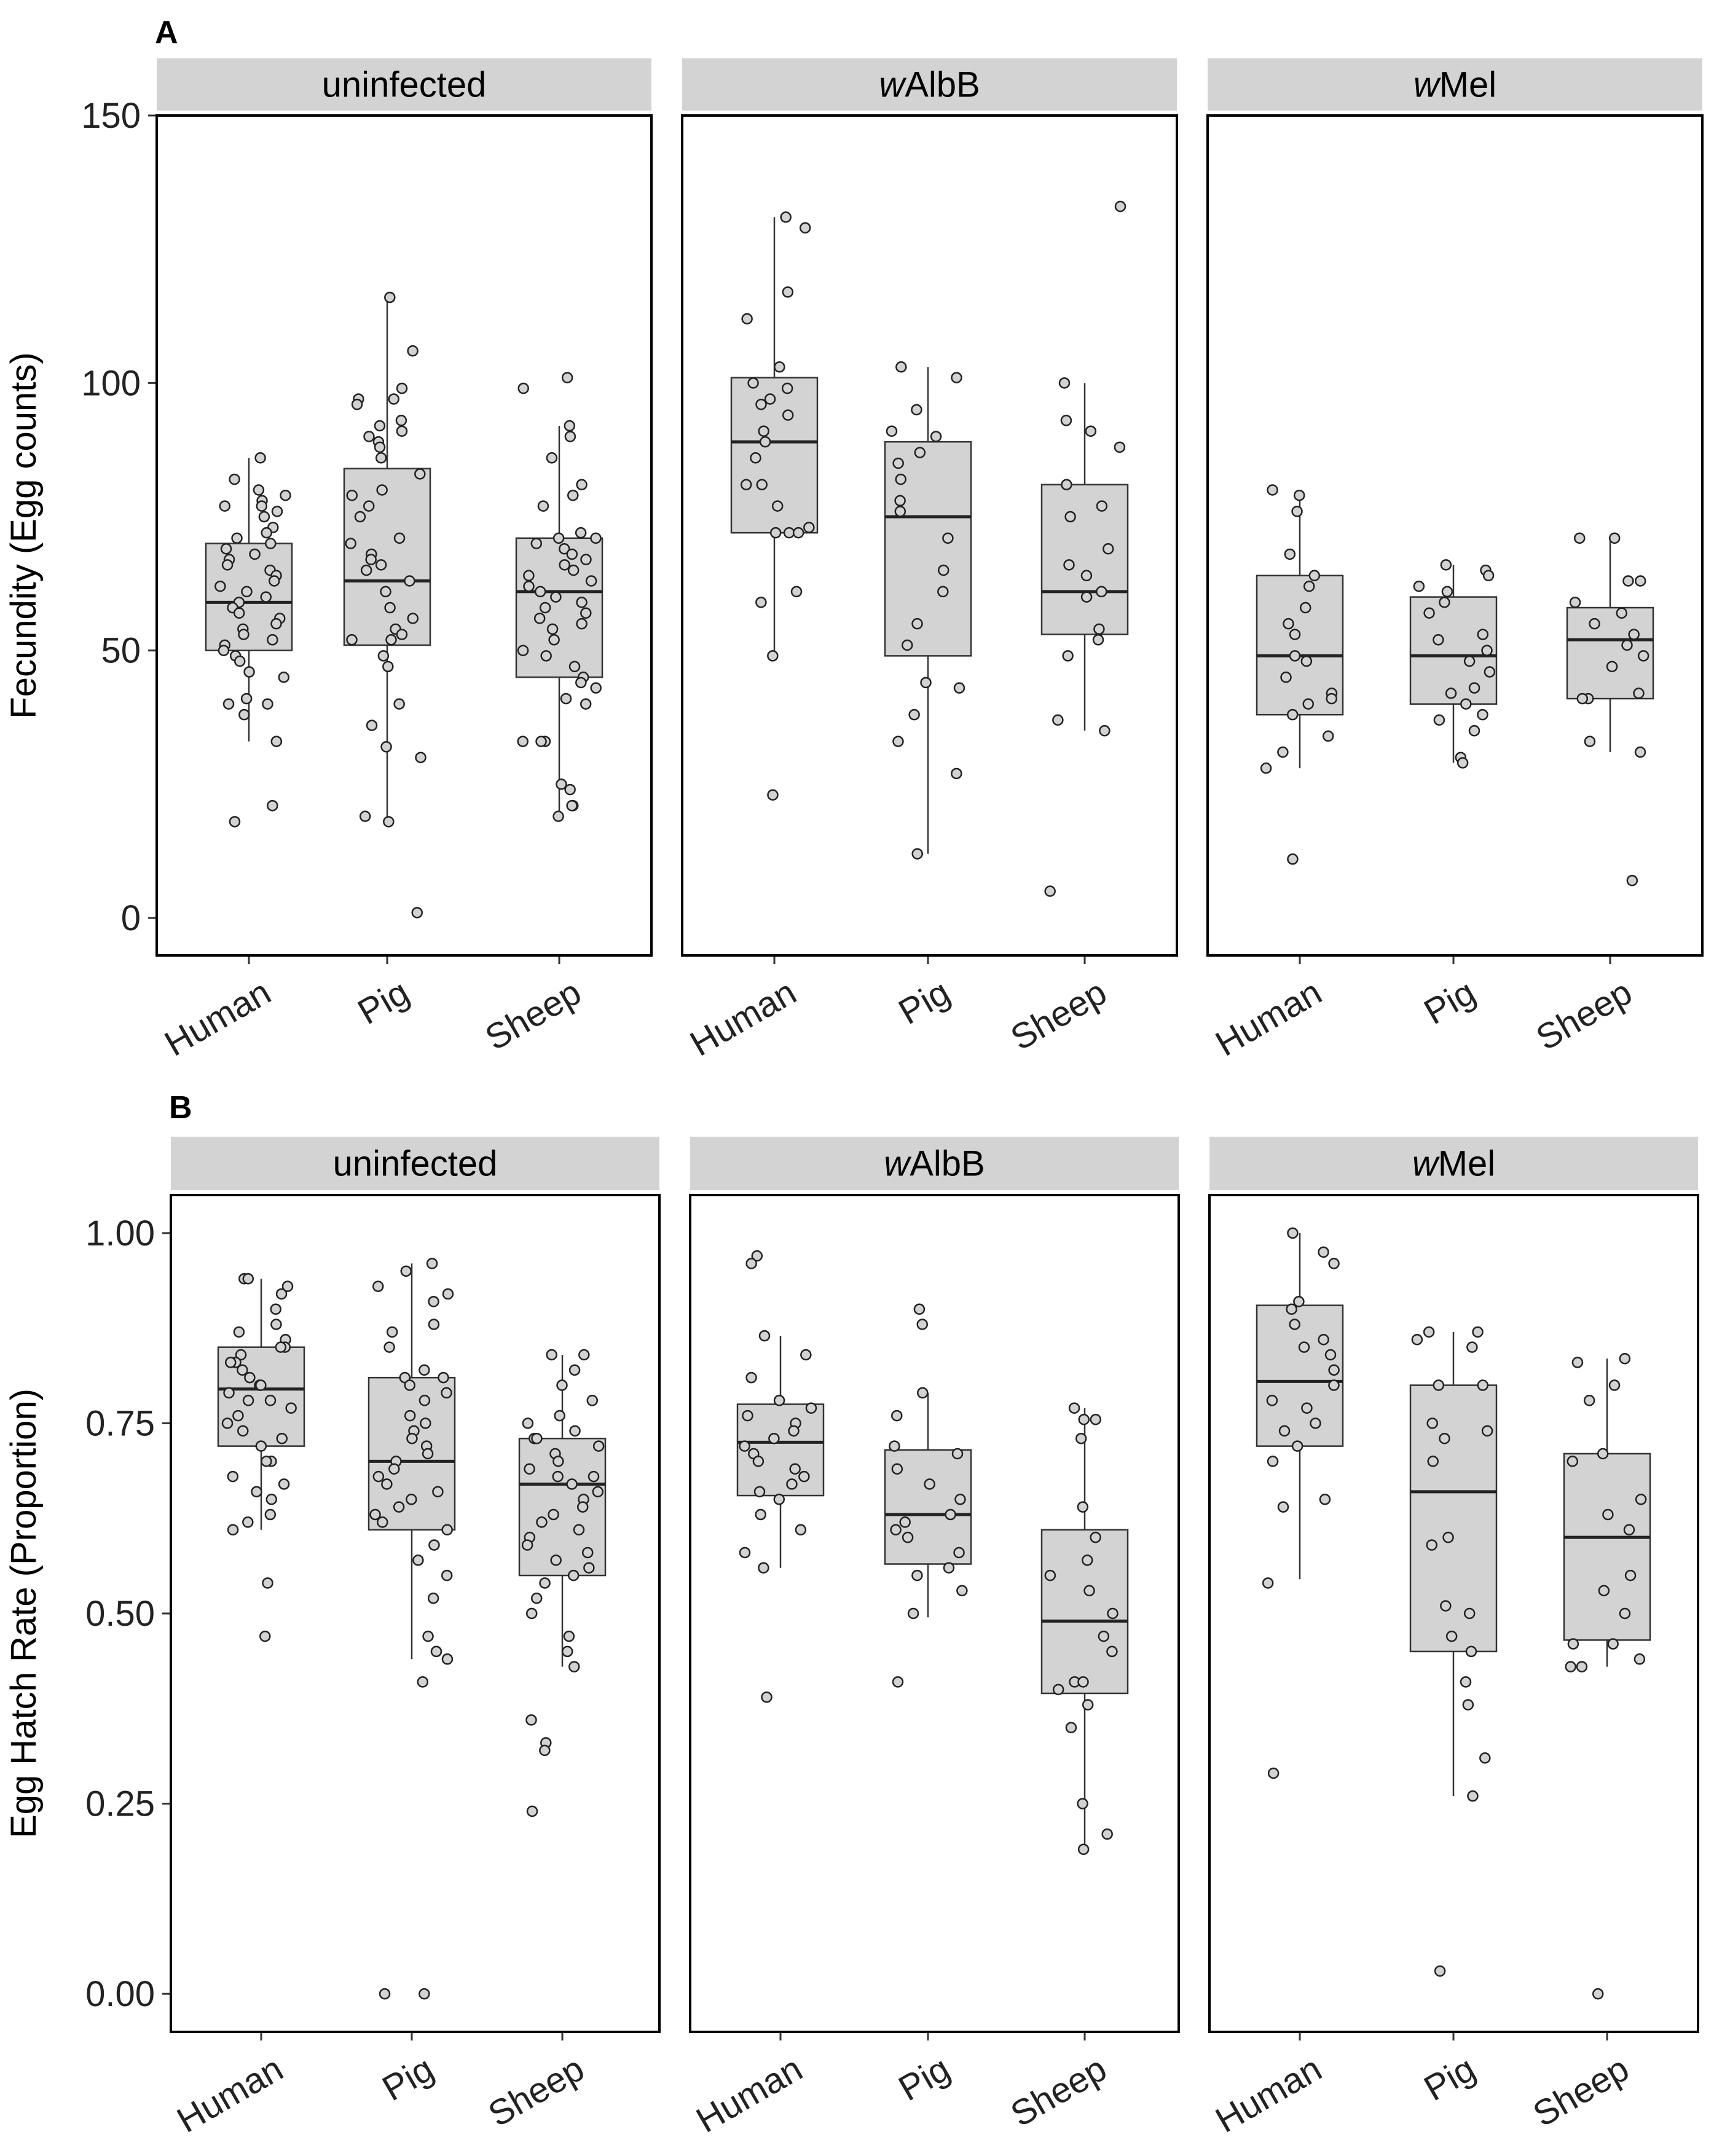 This screenshot has width=1722, height=2156. I want to click on strip-italic-prefix: w, so click(892, 85).